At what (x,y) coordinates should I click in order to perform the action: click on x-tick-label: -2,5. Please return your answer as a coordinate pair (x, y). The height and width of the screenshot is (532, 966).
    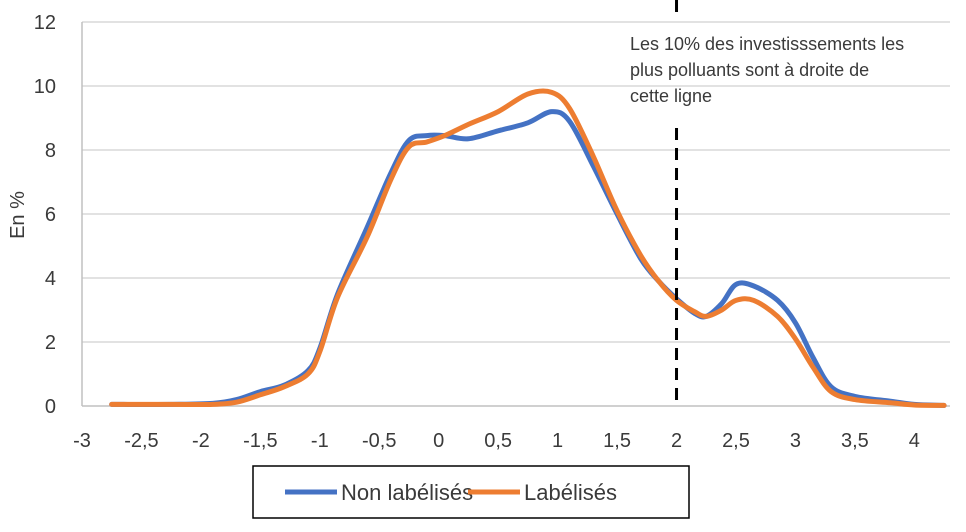
    Looking at the image, I should click on (141, 441).